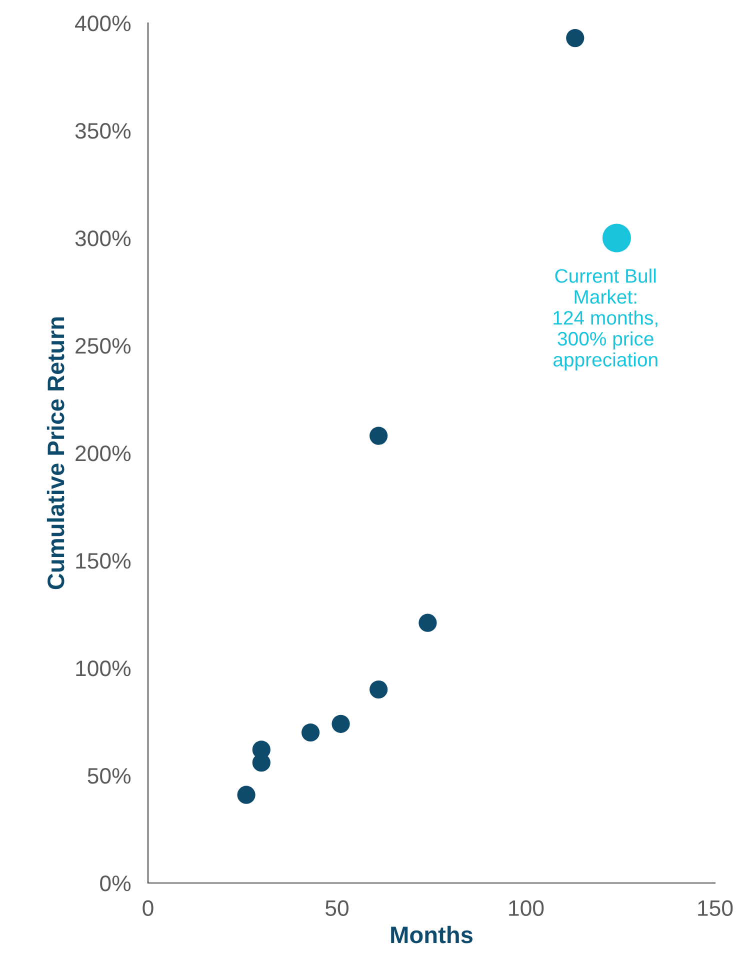 The width and height of the screenshot is (739, 964). Describe the element at coordinates (103, 131) in the screenshot. I see `y-tick-label: 350%` at that location.